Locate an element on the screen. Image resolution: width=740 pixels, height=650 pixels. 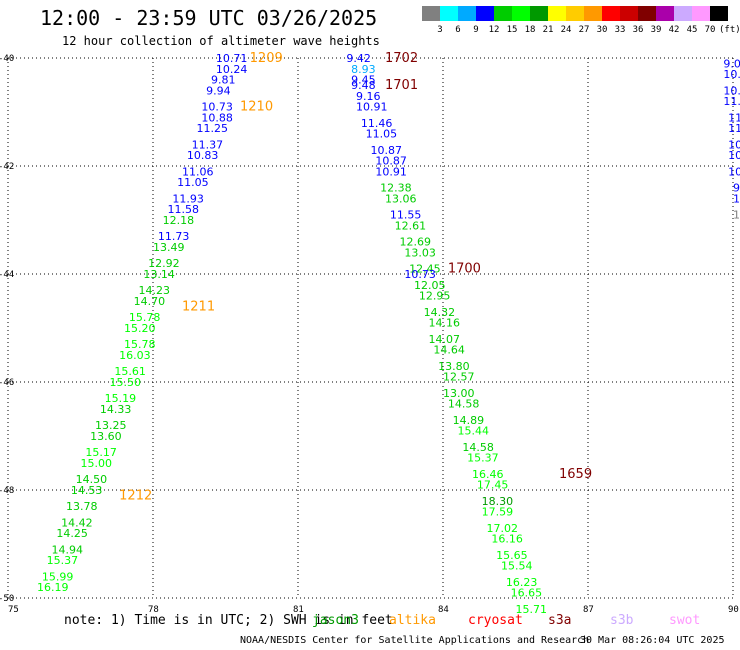
wave-height-value: 11.37 is located at coordinates (208, 144).